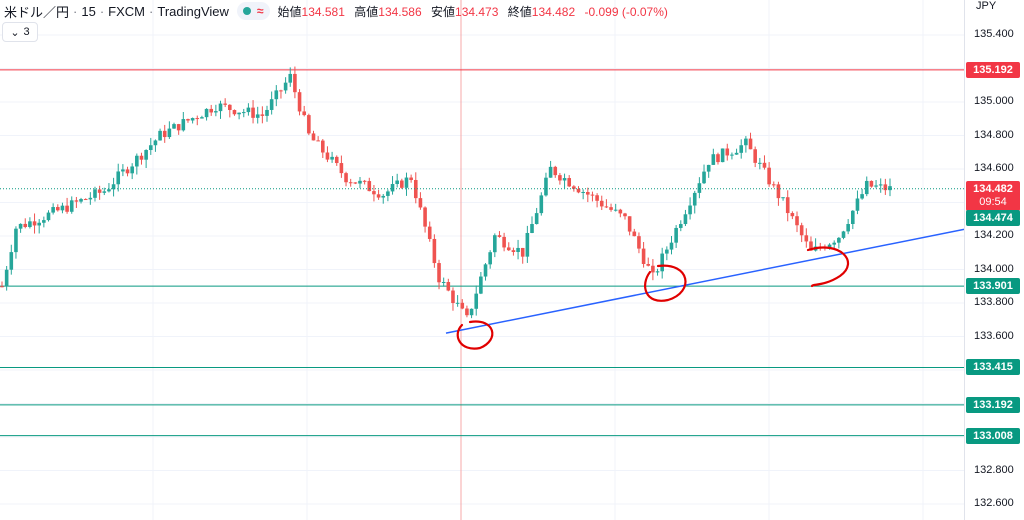 Image resolution: width=1024 pixels, height=520 pixels. I want to click on price-line-label: 133.192, so click(993, 404).